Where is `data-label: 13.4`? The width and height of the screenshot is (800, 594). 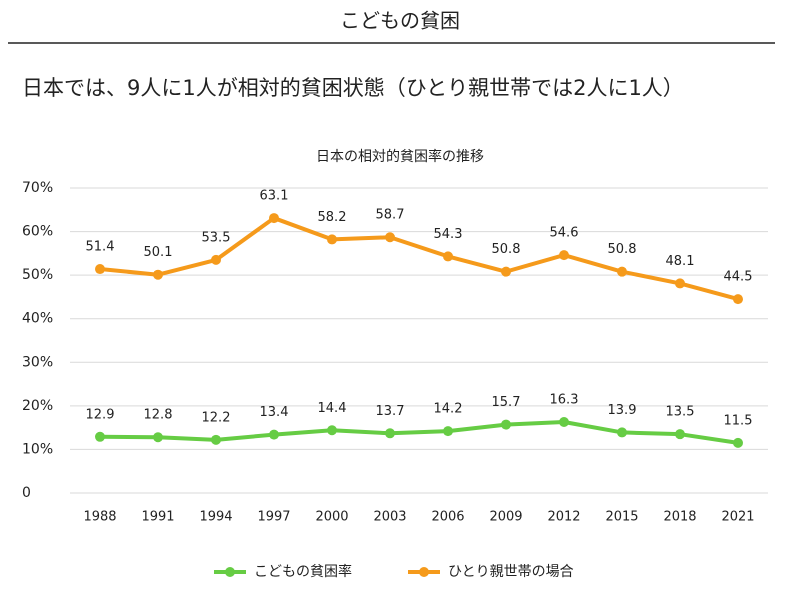
data-label: 13.4 is located at coordinates (274, 412).